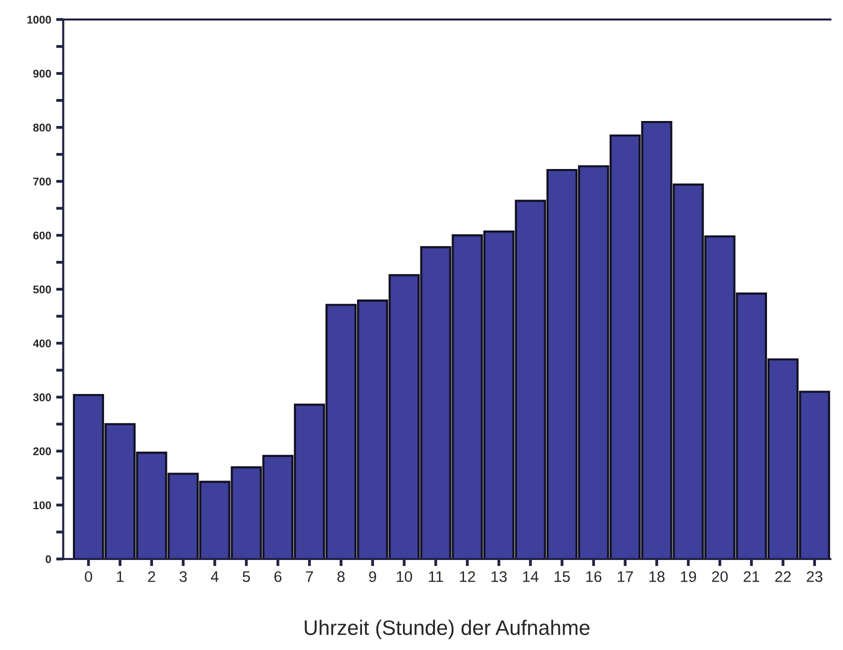 This screenshot has width=843, height=650. Describe the element at coordinates (42, 397) in the screenshot. I see `y-tick-label: 300` at that location.